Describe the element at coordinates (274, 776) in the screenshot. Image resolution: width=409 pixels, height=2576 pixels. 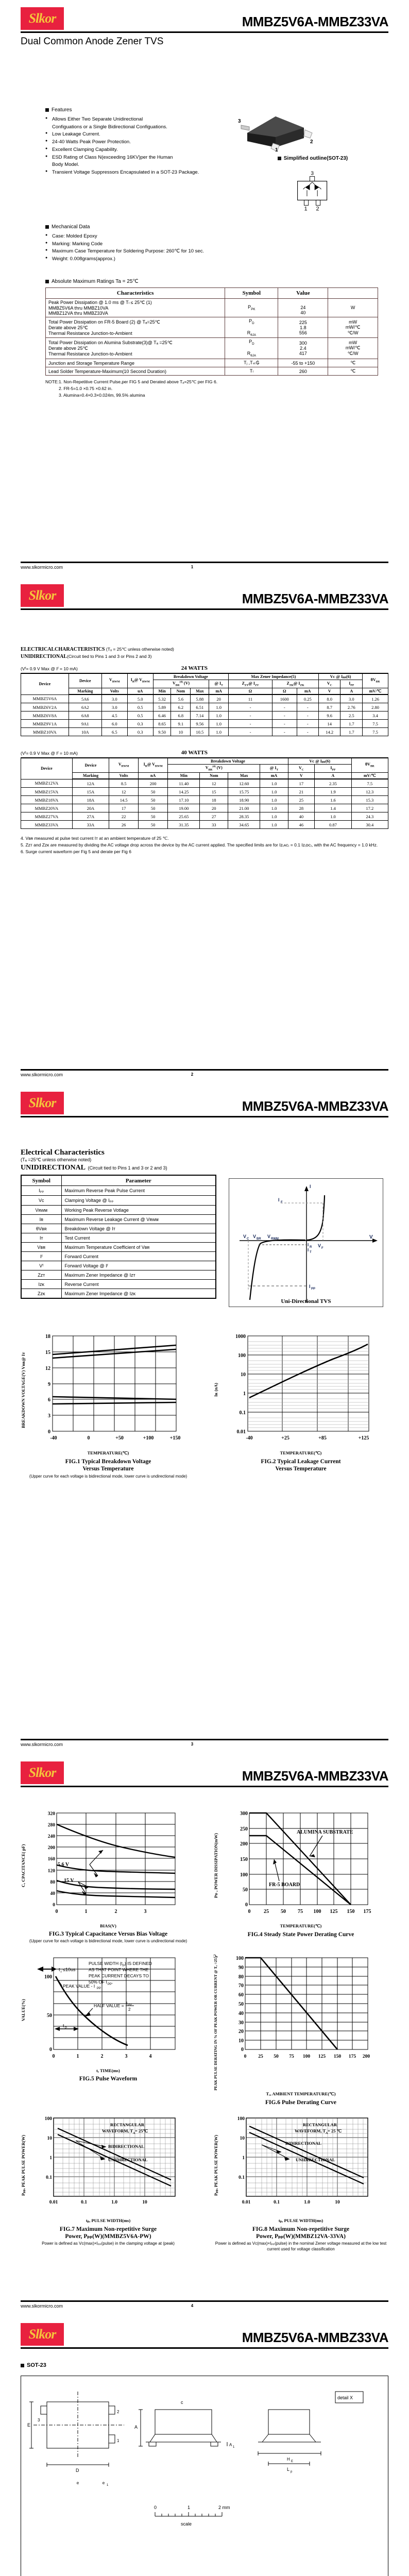
I see `sub-col-ma: mA` at that location.